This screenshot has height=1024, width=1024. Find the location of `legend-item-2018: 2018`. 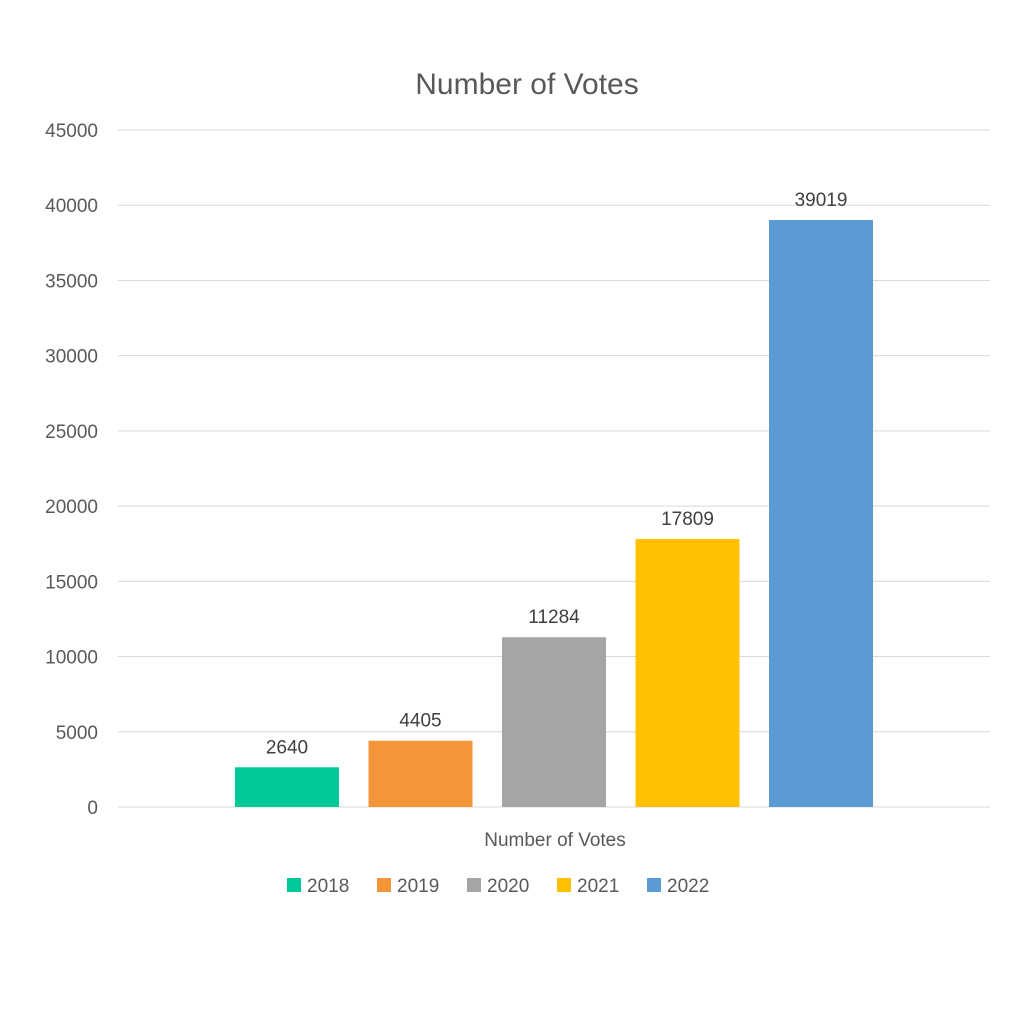

legend-item-2018: 2018 is located at coordinates (318, 886).